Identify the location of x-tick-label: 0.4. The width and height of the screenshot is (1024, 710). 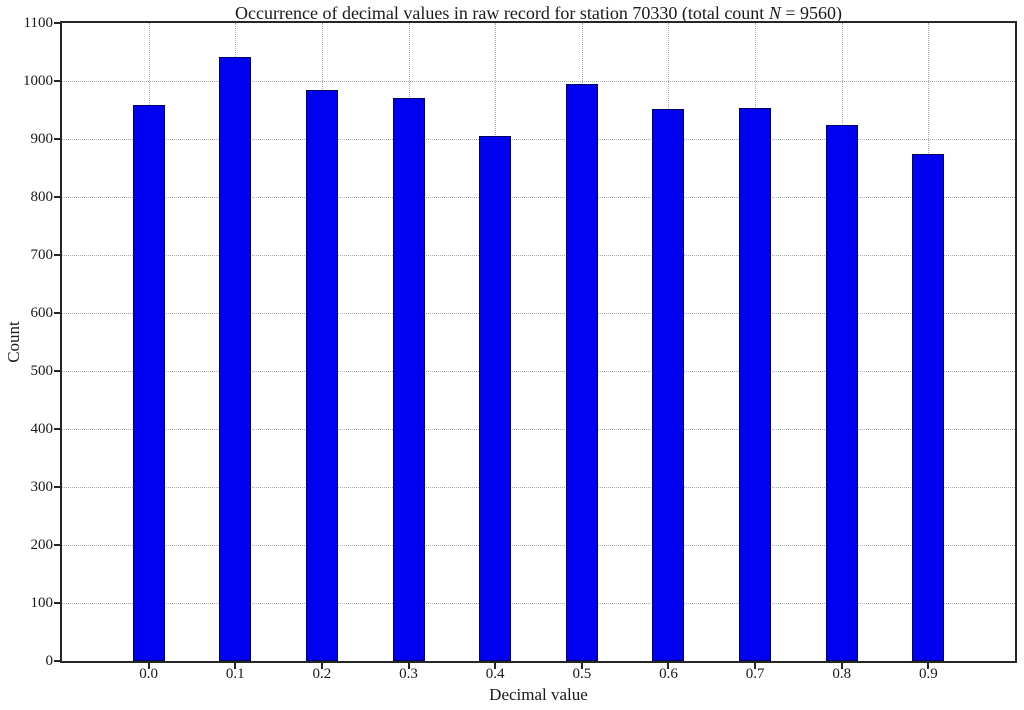
(495, 674).